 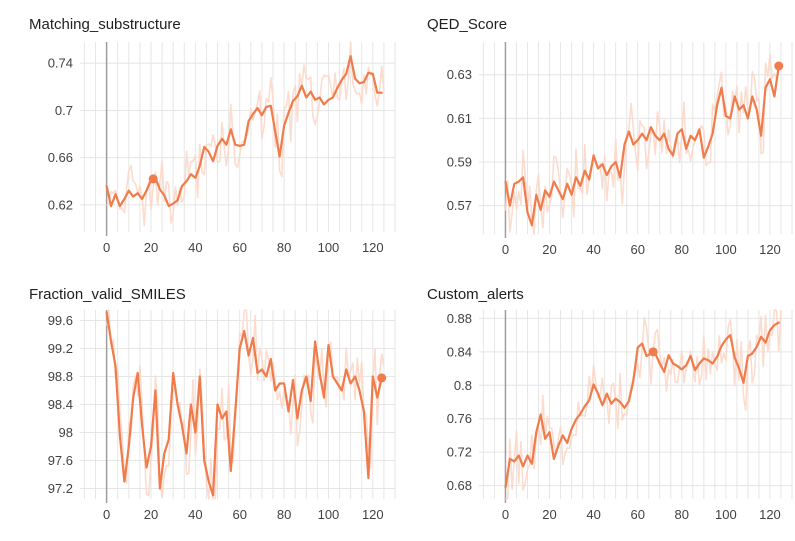 What do you see at coordinates (60, 63) in the screenshot?
I see `y-tick-label: 0.74` at bounding box center [60, 63].